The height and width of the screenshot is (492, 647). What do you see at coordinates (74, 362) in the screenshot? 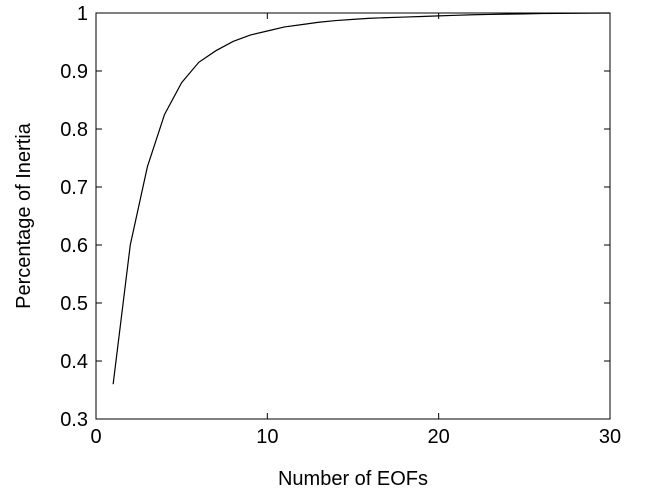
I see `y-tick-label: 0.4` at bounding box center [74, 362].